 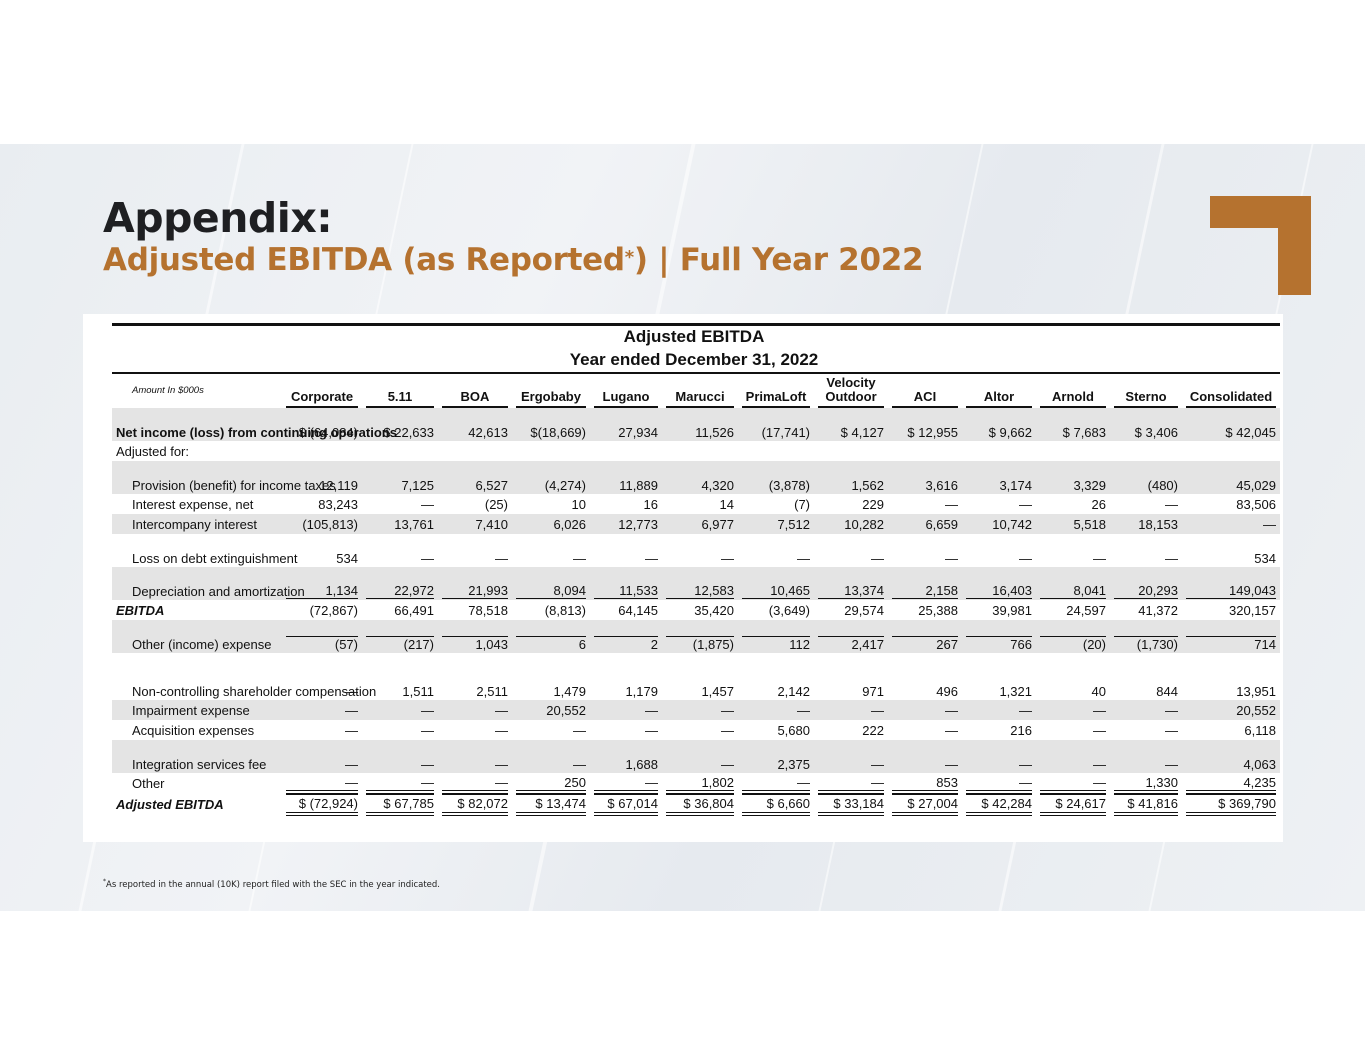 I want to click on column-header: BOA, so click(x=475, y=391).